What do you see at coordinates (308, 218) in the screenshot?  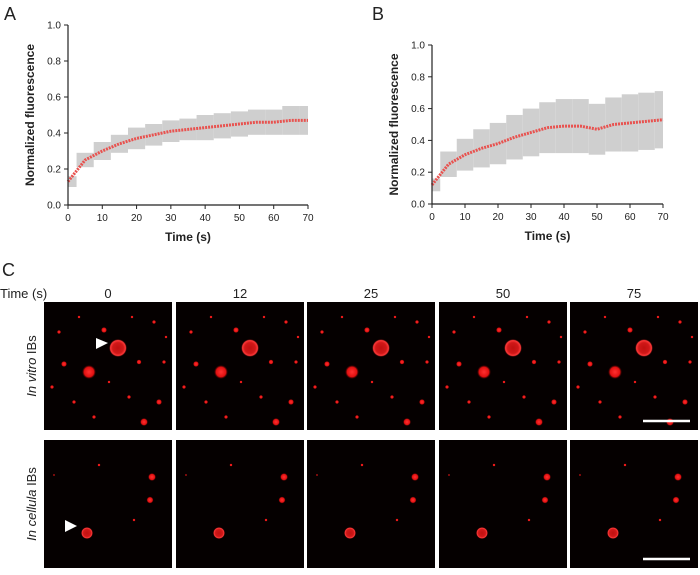 I see `x-tick-label: 70` at bounding box center [308, 218].